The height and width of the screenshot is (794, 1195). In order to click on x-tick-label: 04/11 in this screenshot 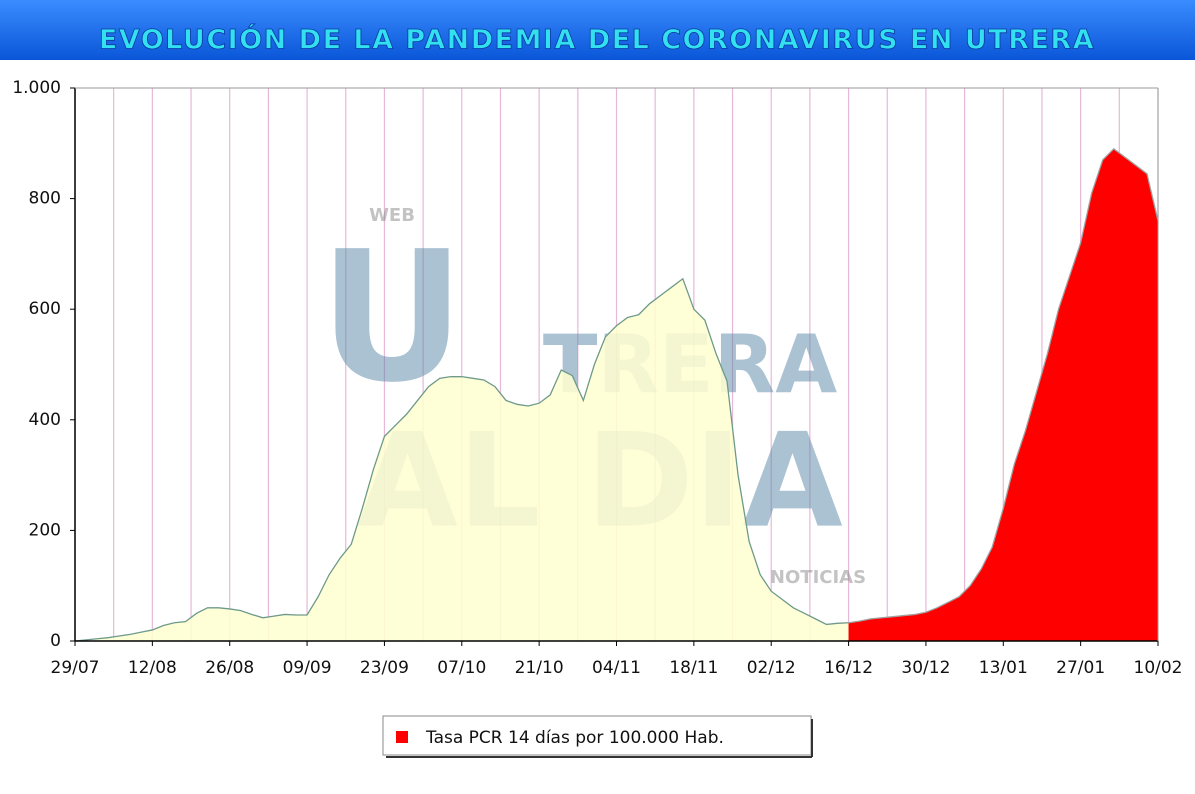, I will do `click(616, 668)`.